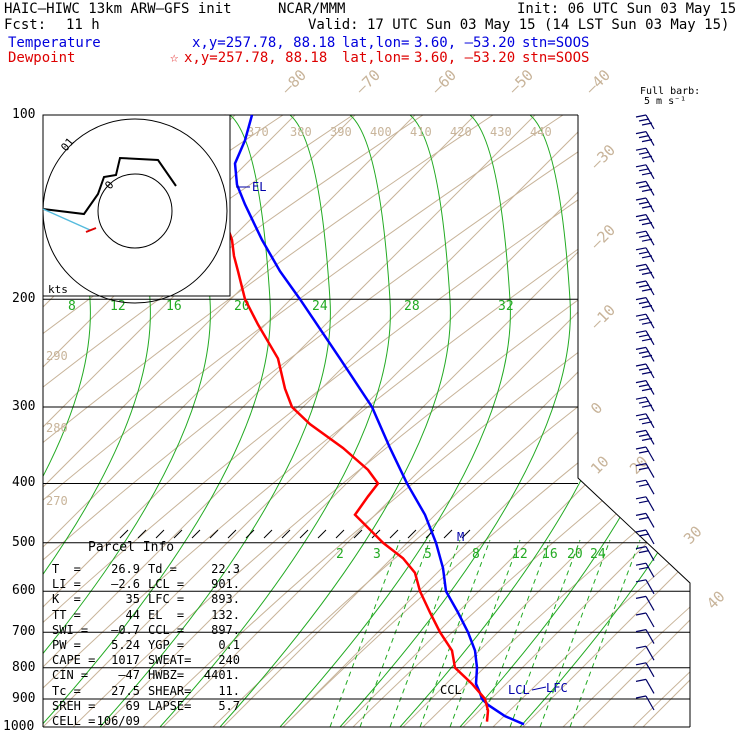 Image resolution: width=740 pixels, height=740 pixels. What do you see at coordinates (627, 9) in the screenshot?
I see `init-time: Init: 06 UTC Sun 03 May 15` at bounding box center [627, 9].